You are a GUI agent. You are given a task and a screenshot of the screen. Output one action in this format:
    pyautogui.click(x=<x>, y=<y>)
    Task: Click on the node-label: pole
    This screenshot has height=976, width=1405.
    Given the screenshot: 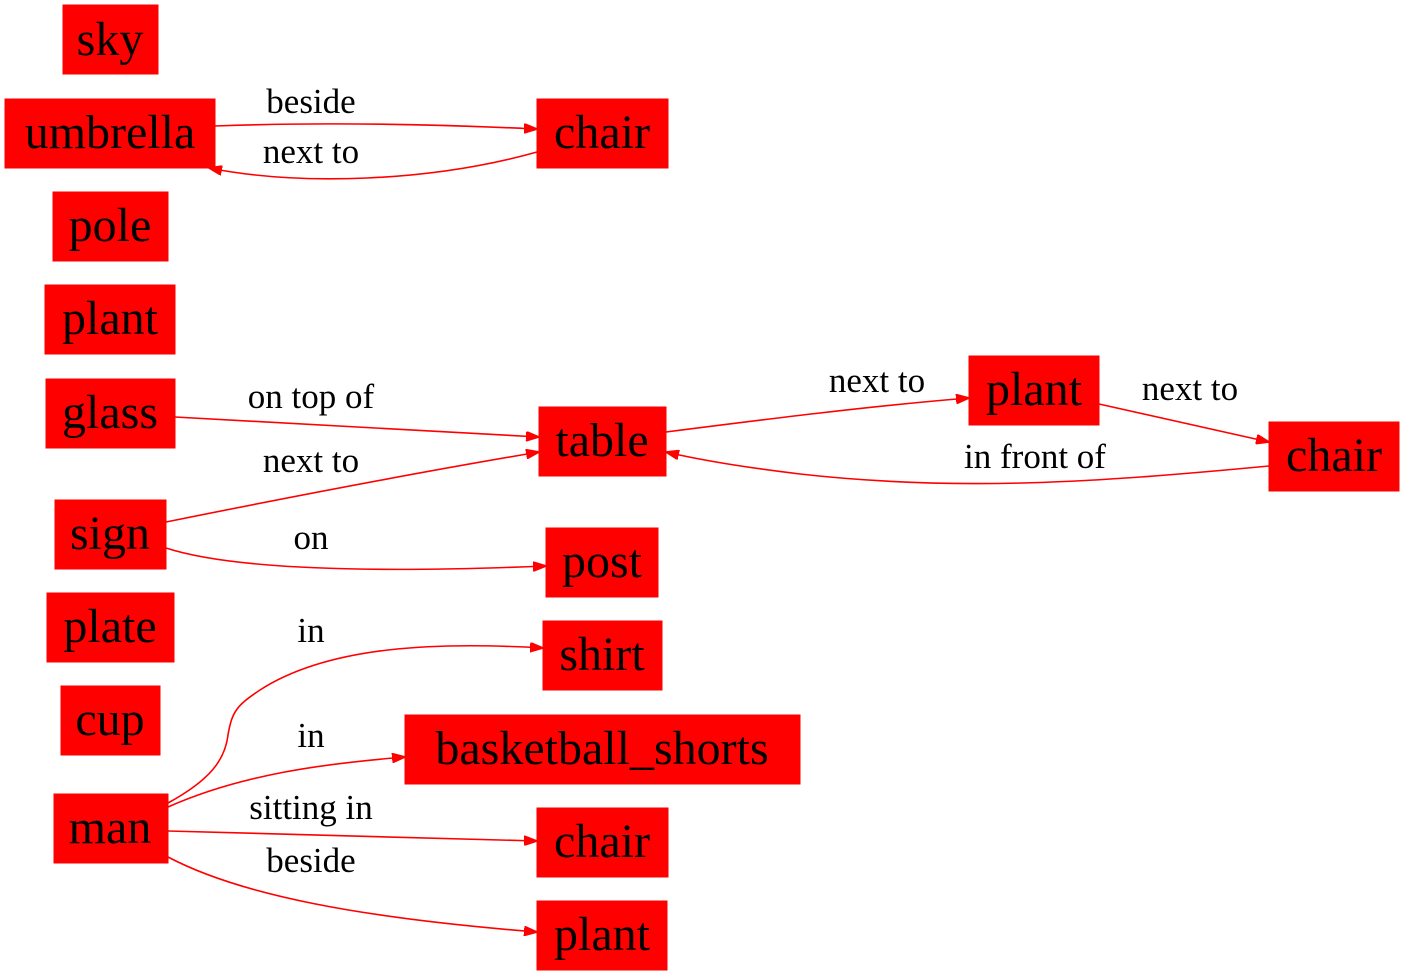 What is the action you would take?
    pyautogui.click(x=110, y=225)
    